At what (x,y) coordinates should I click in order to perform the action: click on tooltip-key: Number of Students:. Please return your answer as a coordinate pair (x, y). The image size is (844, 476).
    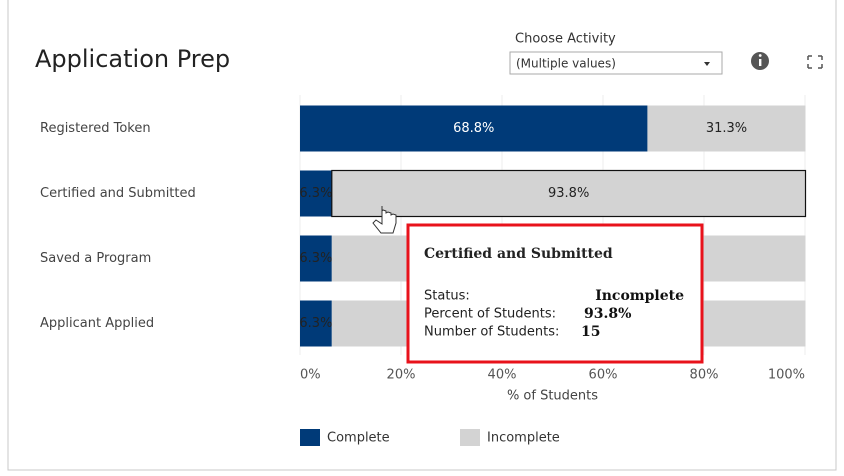
    Looking at the image, I should click on (491, 332).